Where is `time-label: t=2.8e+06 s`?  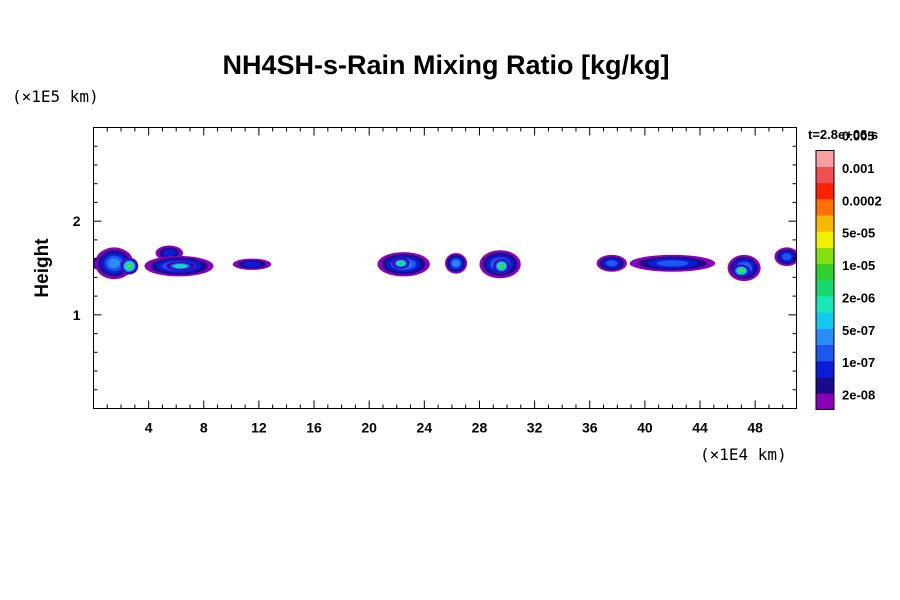 time-label: t=2.8e+06 s is located at coordinates (843, 134).